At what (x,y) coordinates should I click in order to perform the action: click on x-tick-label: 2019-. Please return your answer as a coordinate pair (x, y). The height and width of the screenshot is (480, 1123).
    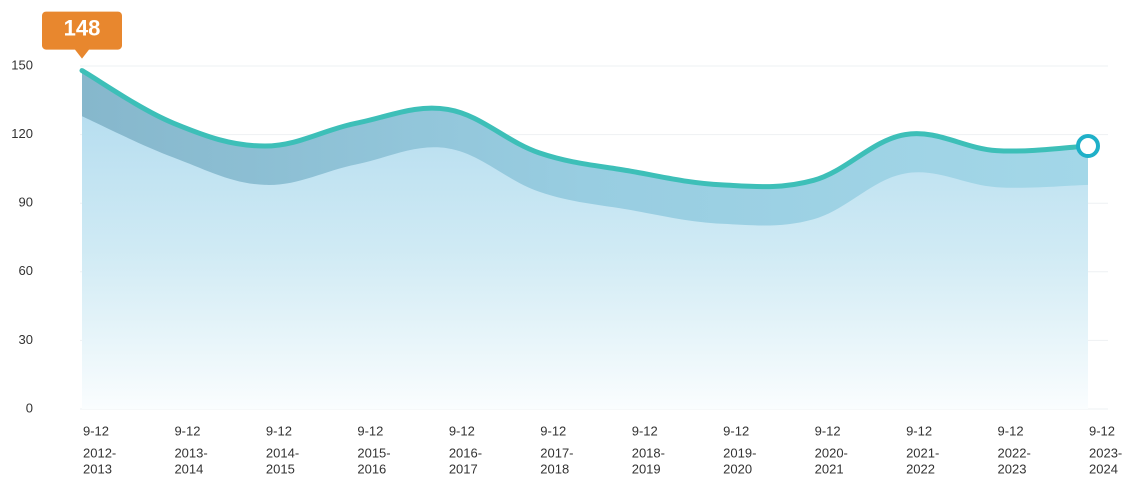
    Looking at the image, I should click on (739, 452).